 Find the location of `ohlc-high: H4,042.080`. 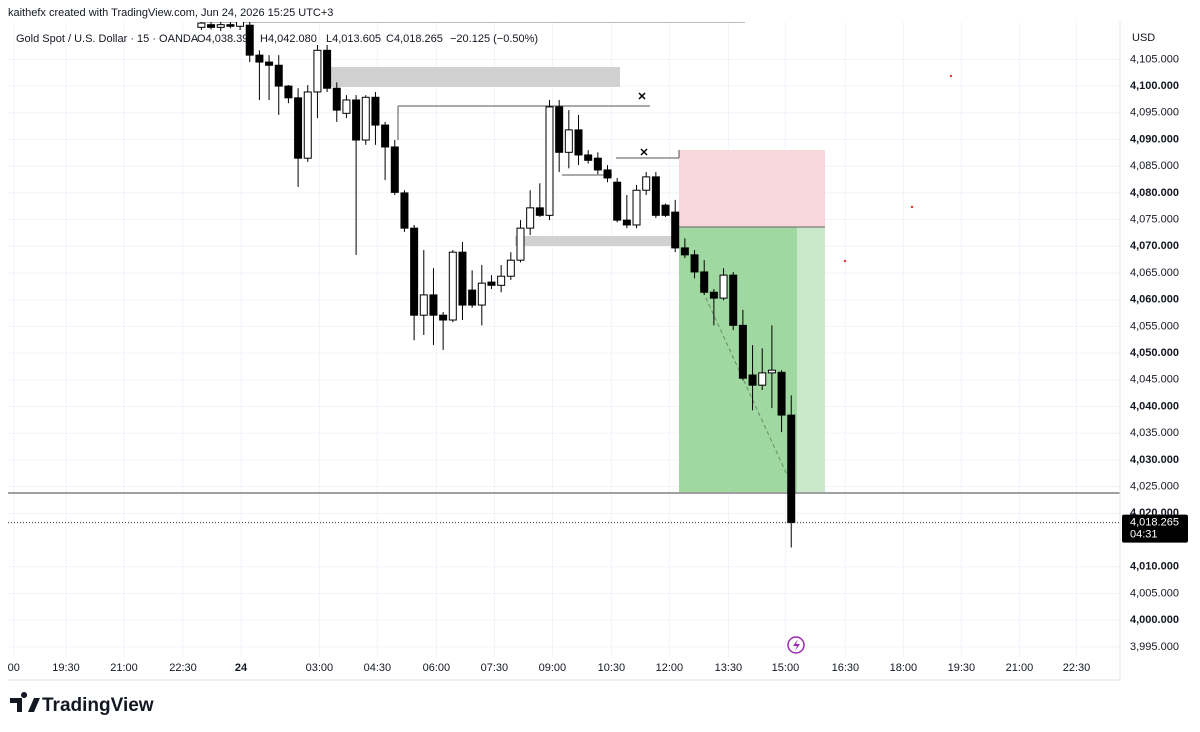

ohlc-high: H4,042.080 is located at coordinates (288, 39).